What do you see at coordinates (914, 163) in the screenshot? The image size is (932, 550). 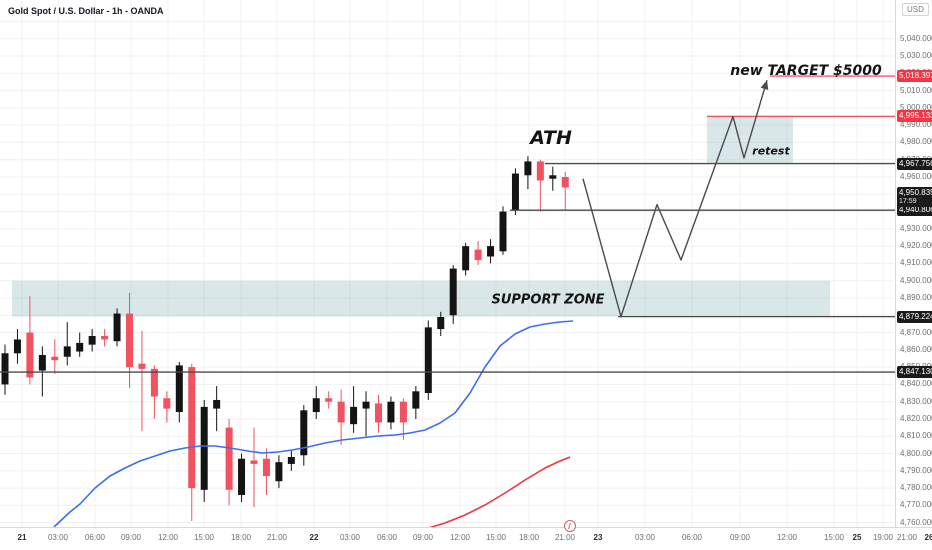 I see `price-level-label: 4,967.756` at bounding box center [914, 163].